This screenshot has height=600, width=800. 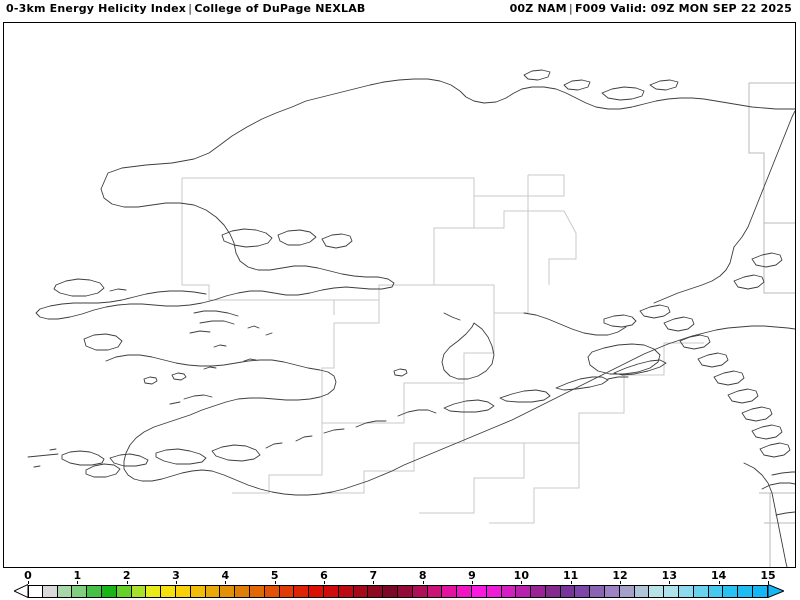 What do you see at coordinates (472, 575) in the screenshot?
I see `colorbar-tick-label: 9` at bounding box center [472, 575].